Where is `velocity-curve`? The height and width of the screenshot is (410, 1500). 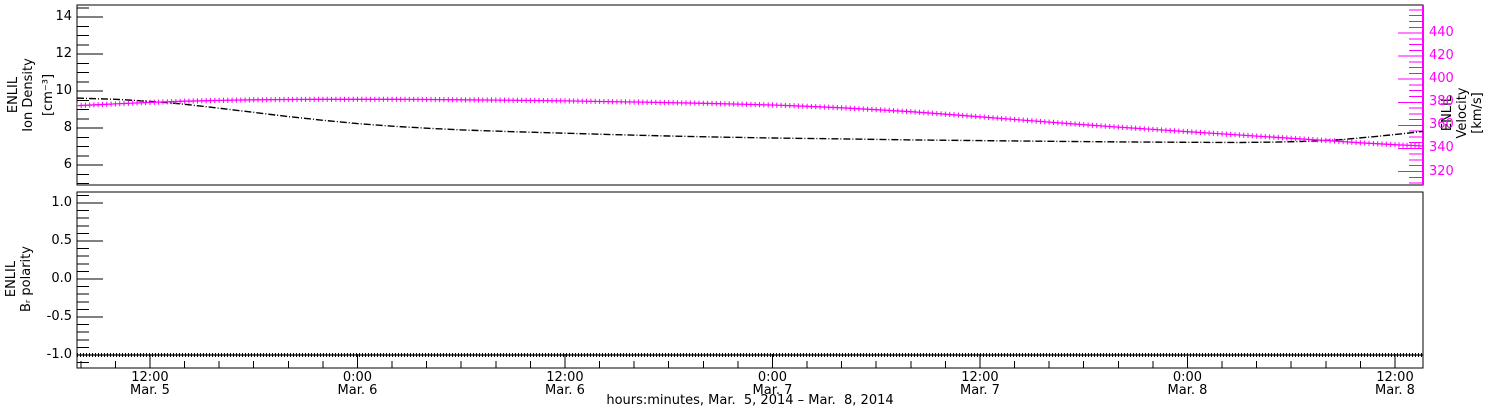
velocity-curve is located at coordinates (750, 122).